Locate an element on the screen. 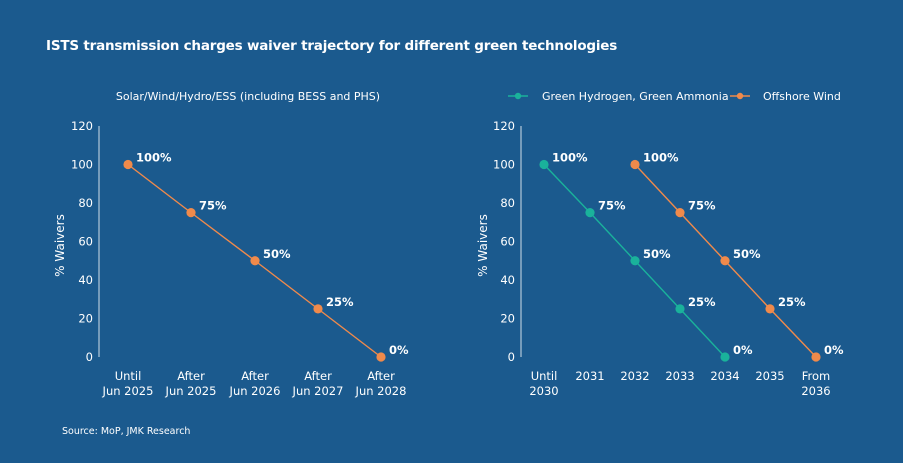 The width and height of the screenshot is (903, 463). x-tick-label-line: 2033 is located at coordinates (679, 376).